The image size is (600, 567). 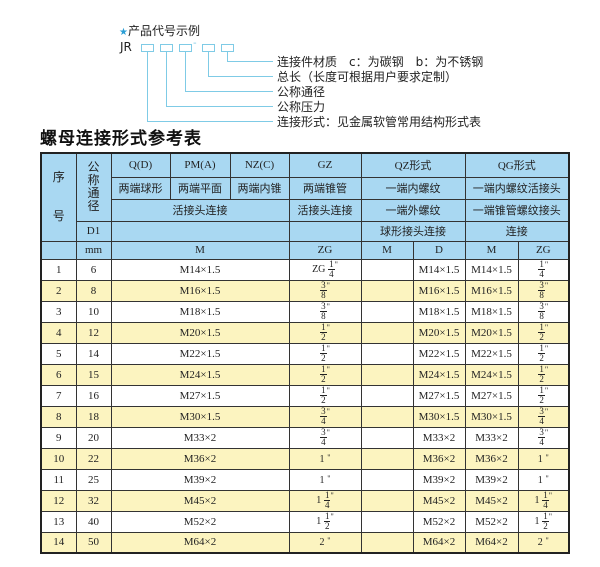 What do you see at coordinates (491, 479) in the screenshot?
I see `cell-qg-m: M39×2` at bounding box center [491, 479].